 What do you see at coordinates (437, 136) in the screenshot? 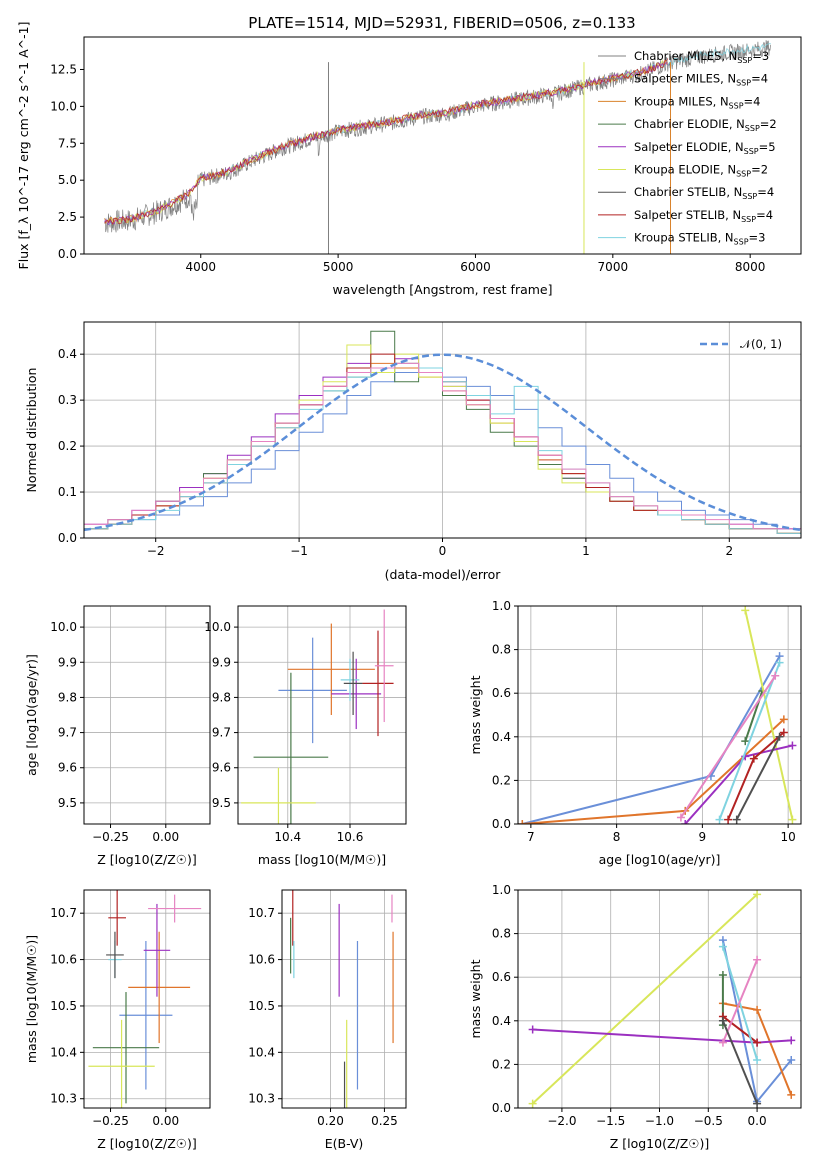
I see `observed-spectrum-line` at bounding box center [437, 136].